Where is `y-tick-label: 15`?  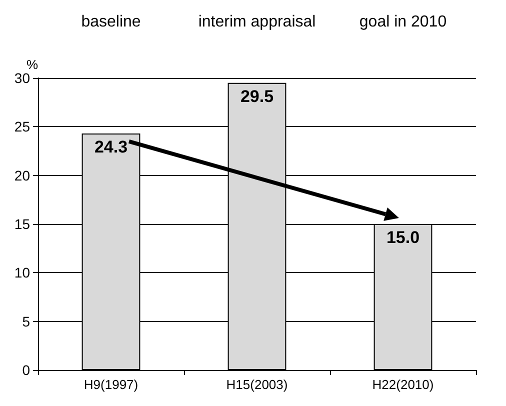 y-tick-label: 15 is located at coordinates (22, 224).